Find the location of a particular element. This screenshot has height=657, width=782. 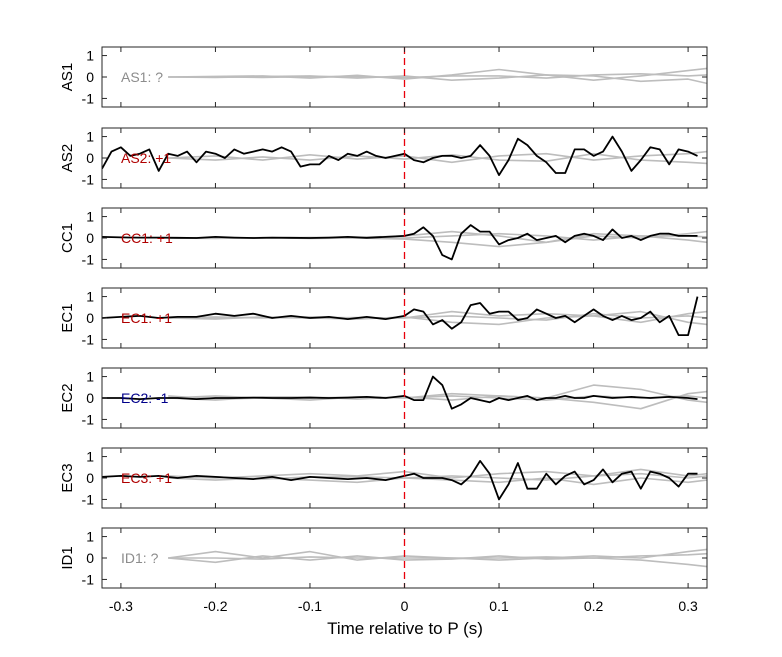

x-tick-label: -0.1 is located at coordinates (310, 606).